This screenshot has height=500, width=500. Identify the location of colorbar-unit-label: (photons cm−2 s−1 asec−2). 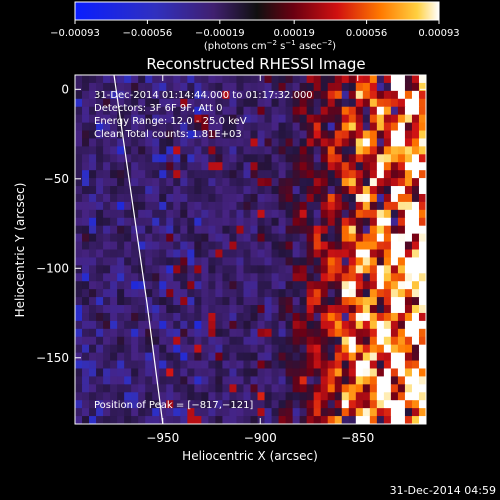
(270, 45).